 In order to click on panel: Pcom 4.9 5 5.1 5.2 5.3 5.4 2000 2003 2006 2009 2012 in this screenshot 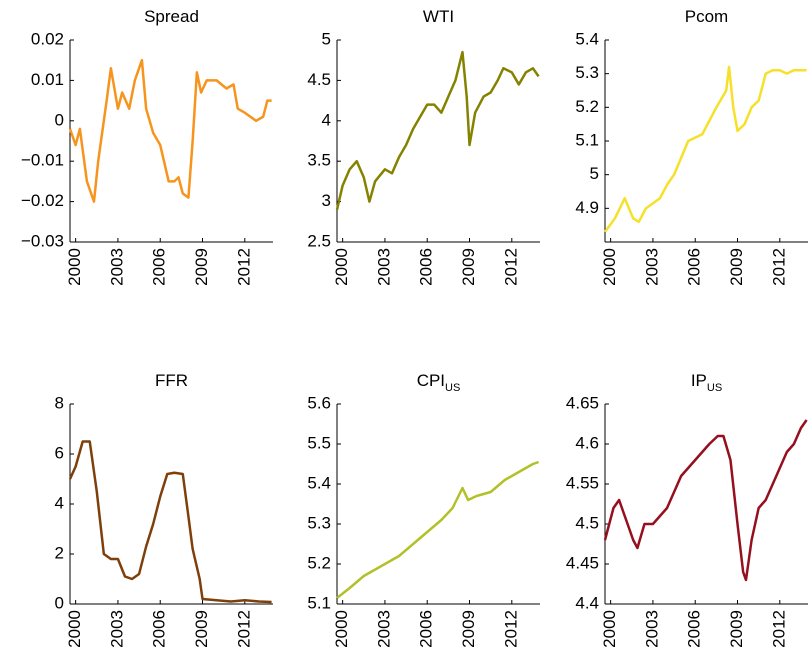, I will do `click(691, 146)`.